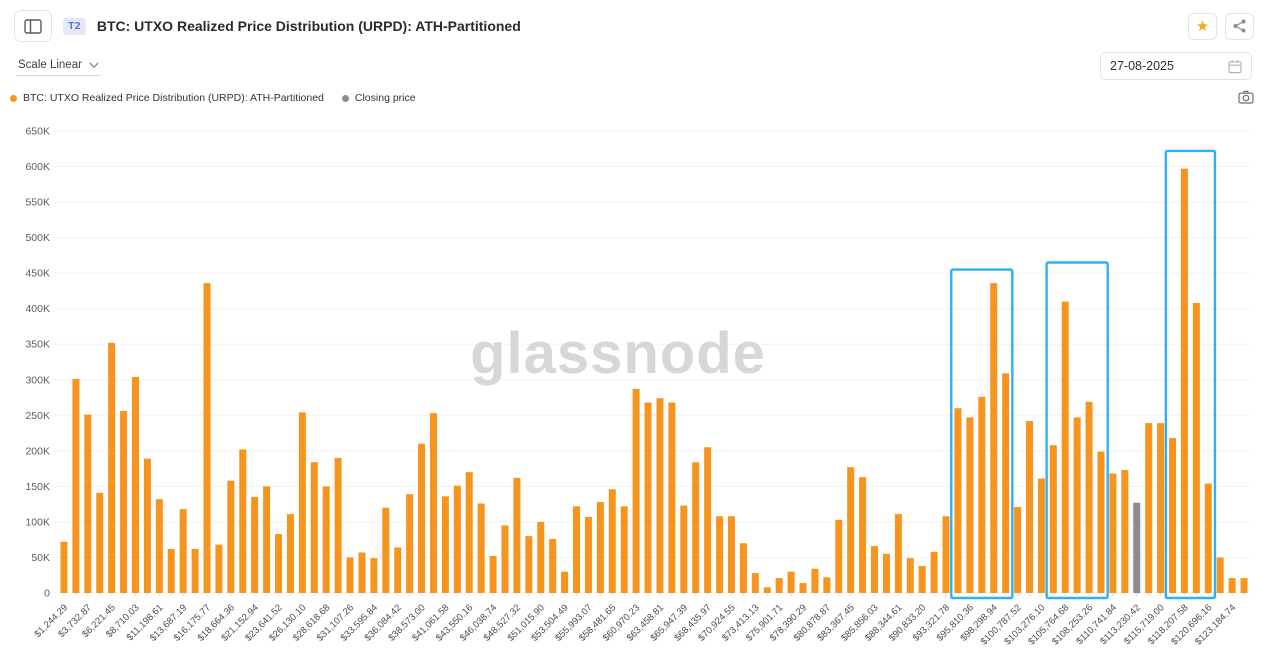 This screenshot has width=1268, height=657. What do you see at coordinates (33, 26) in the screenshot?
I see `sidebar-toggle-button` at bounding box center [33, 26].